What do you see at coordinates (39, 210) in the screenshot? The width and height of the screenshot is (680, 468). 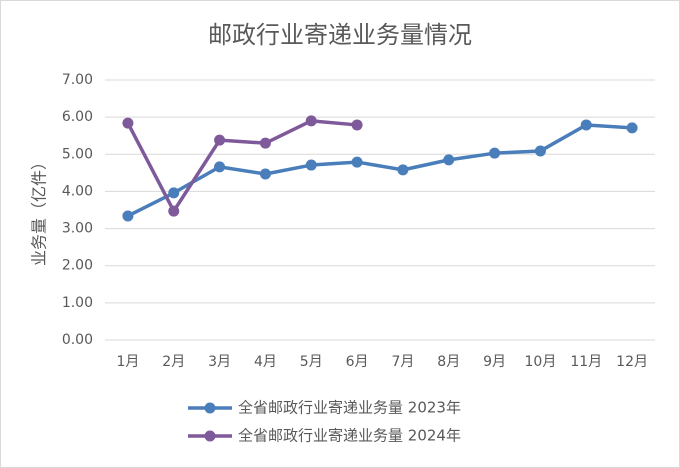 I see `y-axis-label: 业务量（亿件）` at bounding box center [39, 210].